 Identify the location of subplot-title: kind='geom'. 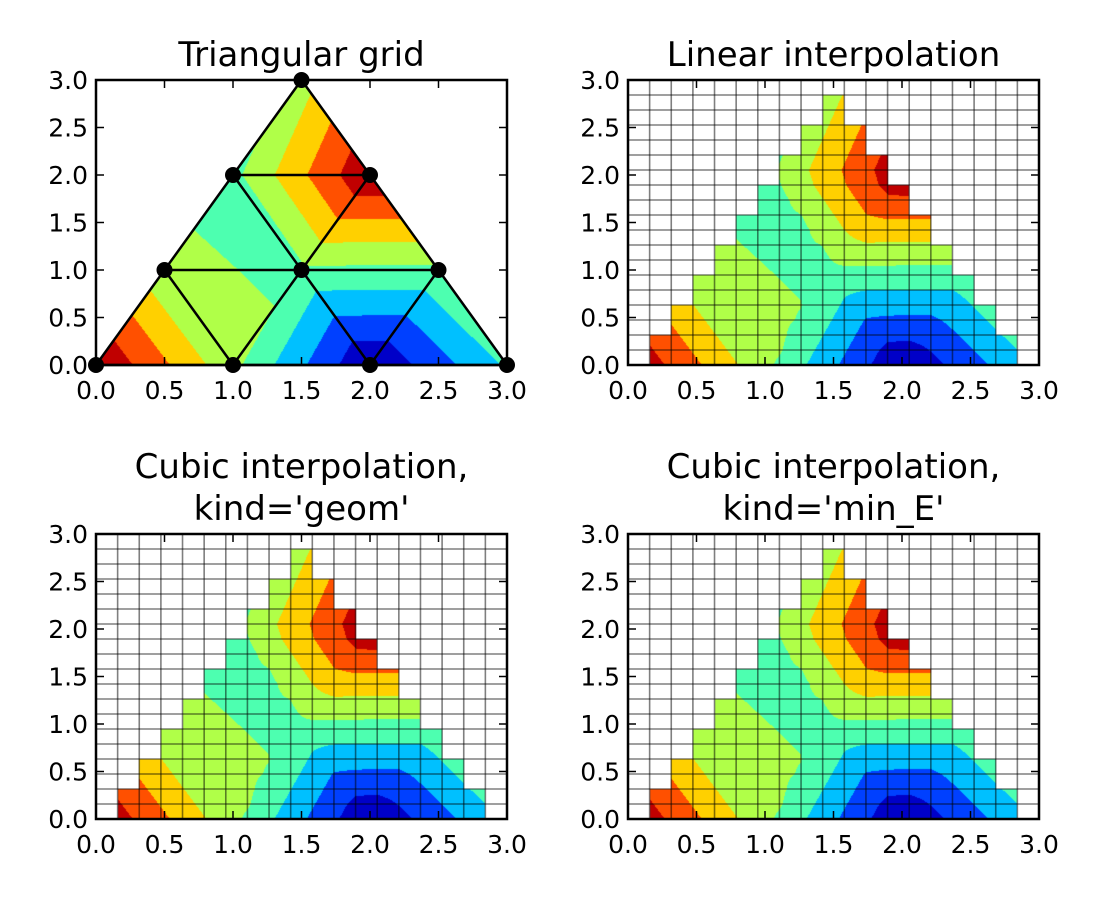
(302, 509).